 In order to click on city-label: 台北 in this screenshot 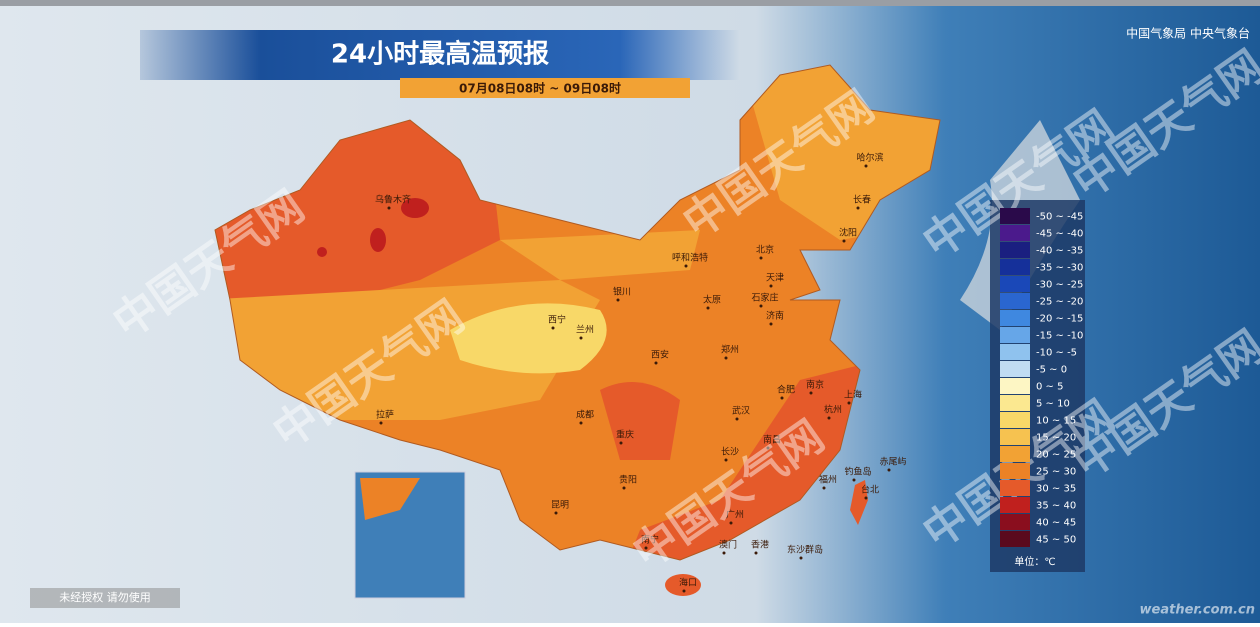, I will do `click(870, 490)`.